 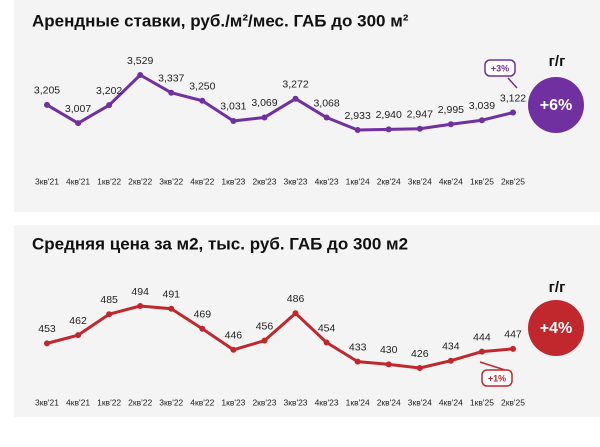 I want to click on yoy-change: +4%, so click(x=556, y=328).